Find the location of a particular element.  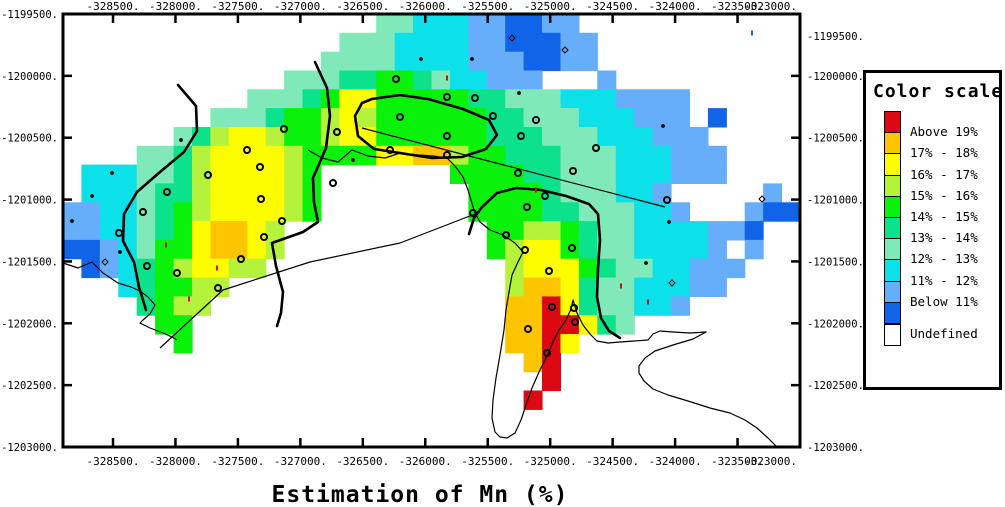

legend-label: Undefined is located at coordinates (944, 334).